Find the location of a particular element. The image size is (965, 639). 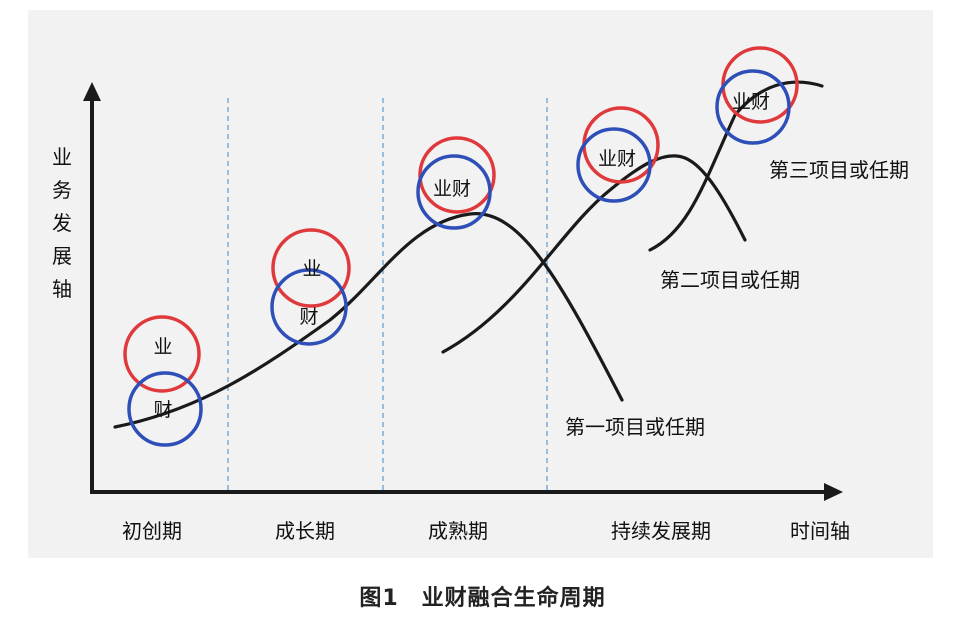

finance-circle-sustained is located at coordinates (614, 165).